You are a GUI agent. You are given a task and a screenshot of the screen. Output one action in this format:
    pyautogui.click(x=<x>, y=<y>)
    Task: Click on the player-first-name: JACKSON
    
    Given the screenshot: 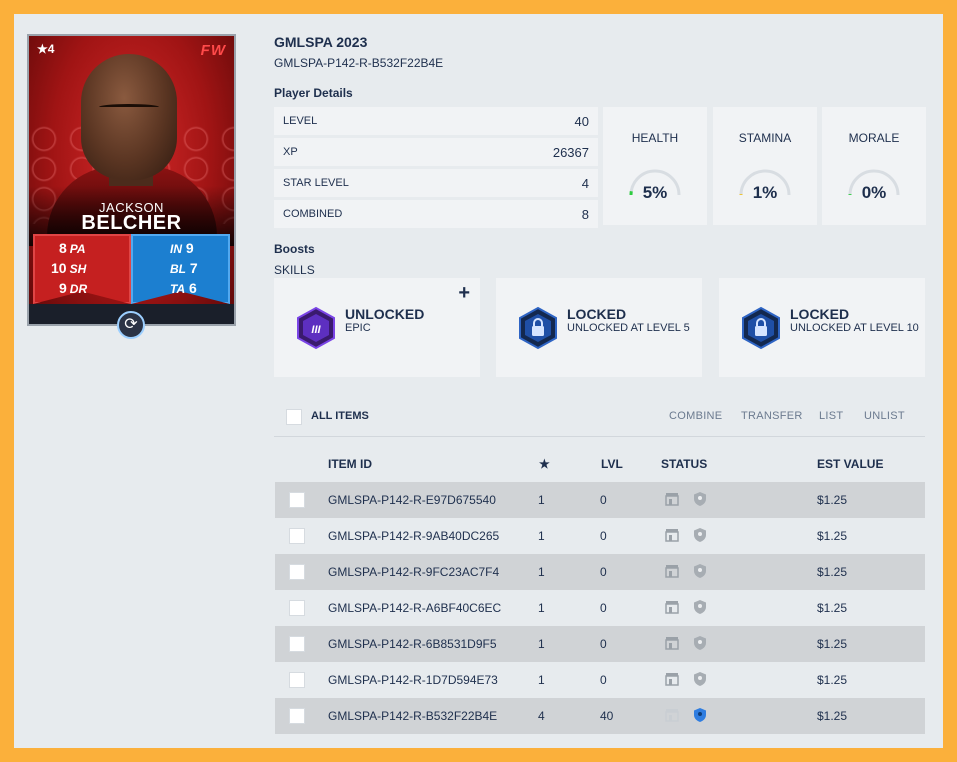 What is the action you would take?
    pyautogui.click(x=131, y=207)
    